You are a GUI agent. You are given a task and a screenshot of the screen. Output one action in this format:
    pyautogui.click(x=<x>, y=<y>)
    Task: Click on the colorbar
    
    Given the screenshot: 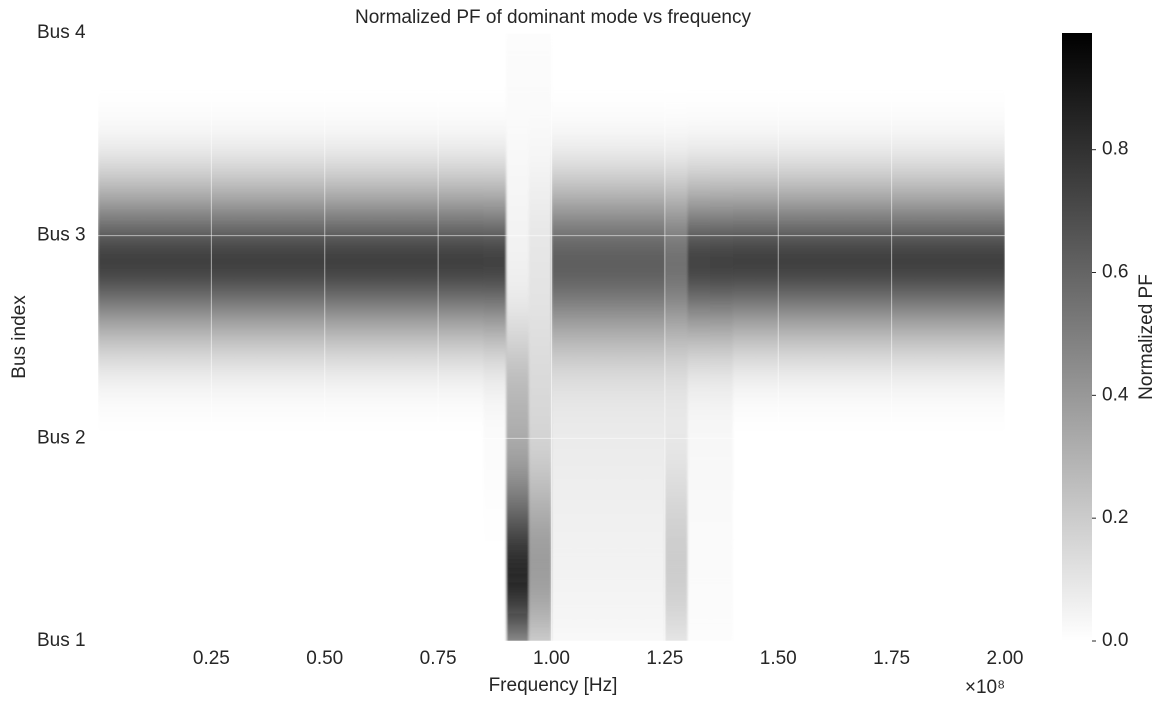 What is the action you would take?
    pyautogui.click(x=1077, y=337)
    